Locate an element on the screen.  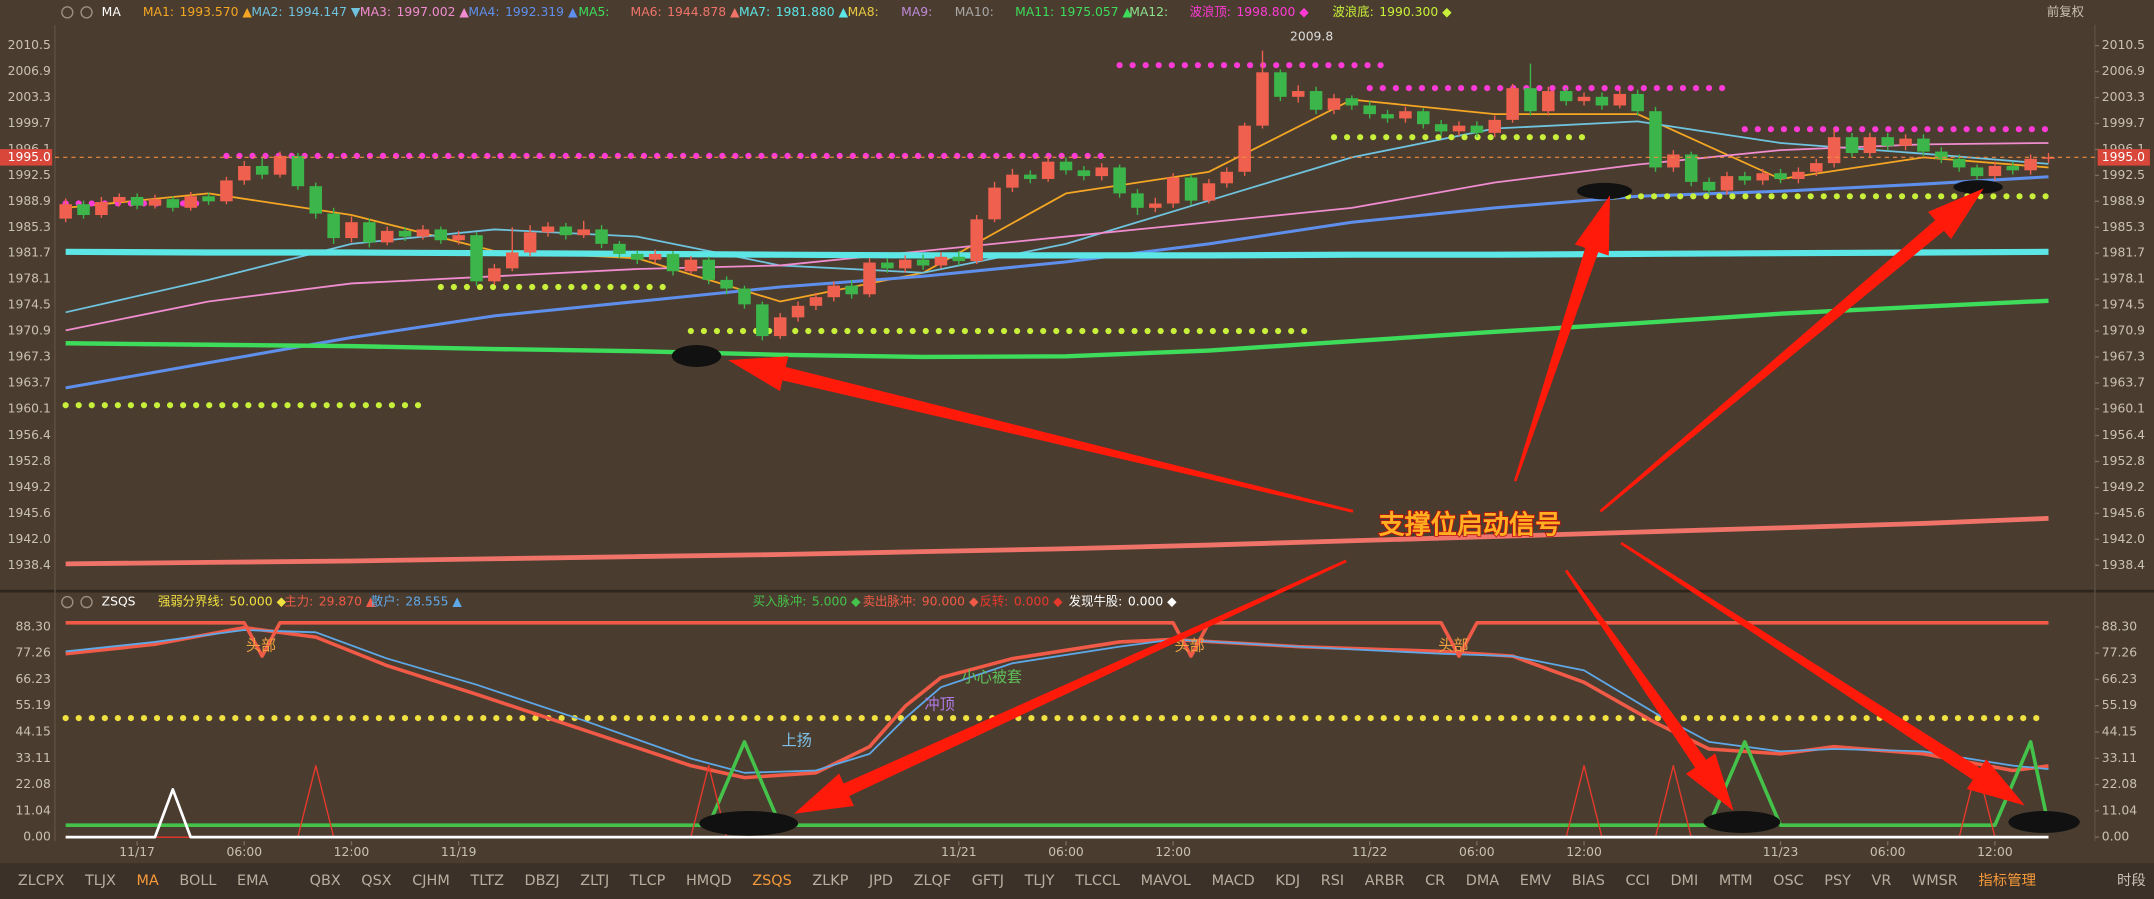
legend-name: 散户: is located at coordinates (385, 601).